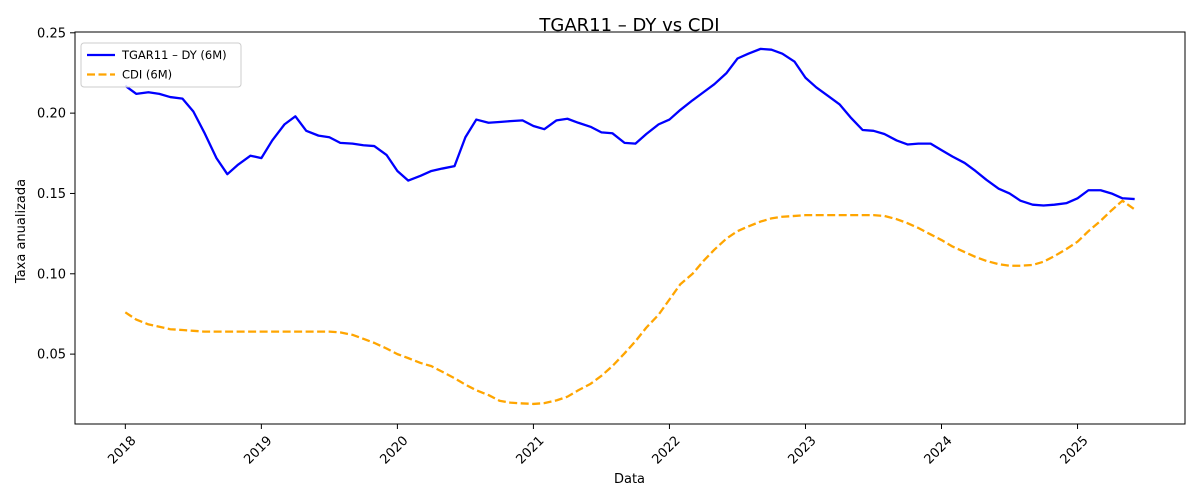 This screenshot has height=500, width=1200. Describe the element at coordinates (51, 355) in the screenshot. I see `y-tick-label: 0.05` at that location.